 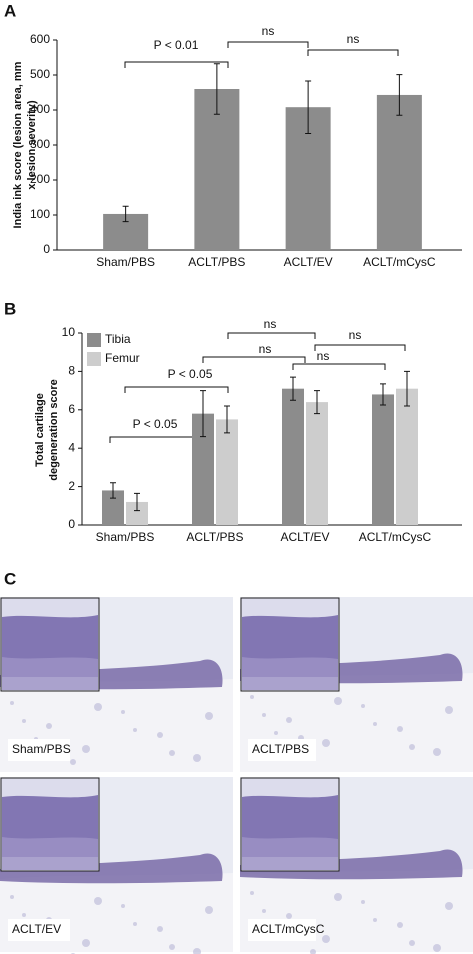 What do you see at coordinates (10, 308) in the screenshot?
I see `panel-label: B` at bounding box center [10, 308].